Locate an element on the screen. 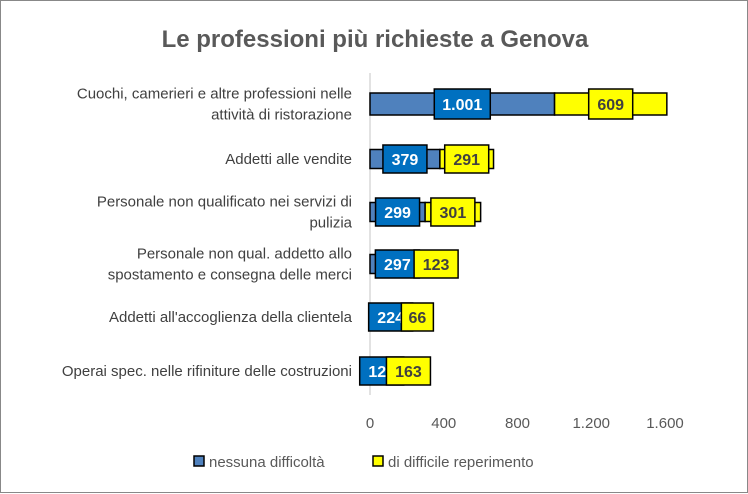 This screenshot has height=494, width=748. category-label: Addetti alle vendite is located at coordinates (288, 159).